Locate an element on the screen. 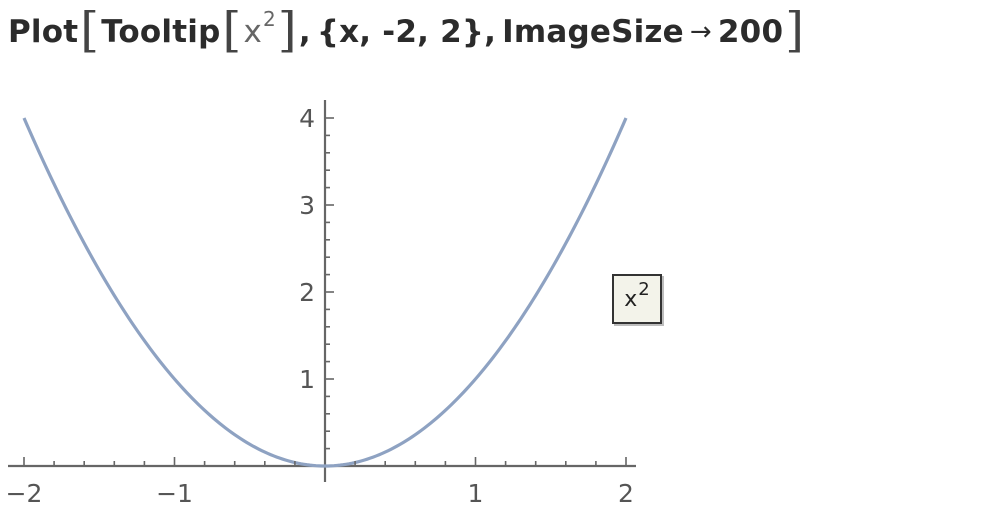  y-tick-label: 1 is located at coordinates (307, 379).